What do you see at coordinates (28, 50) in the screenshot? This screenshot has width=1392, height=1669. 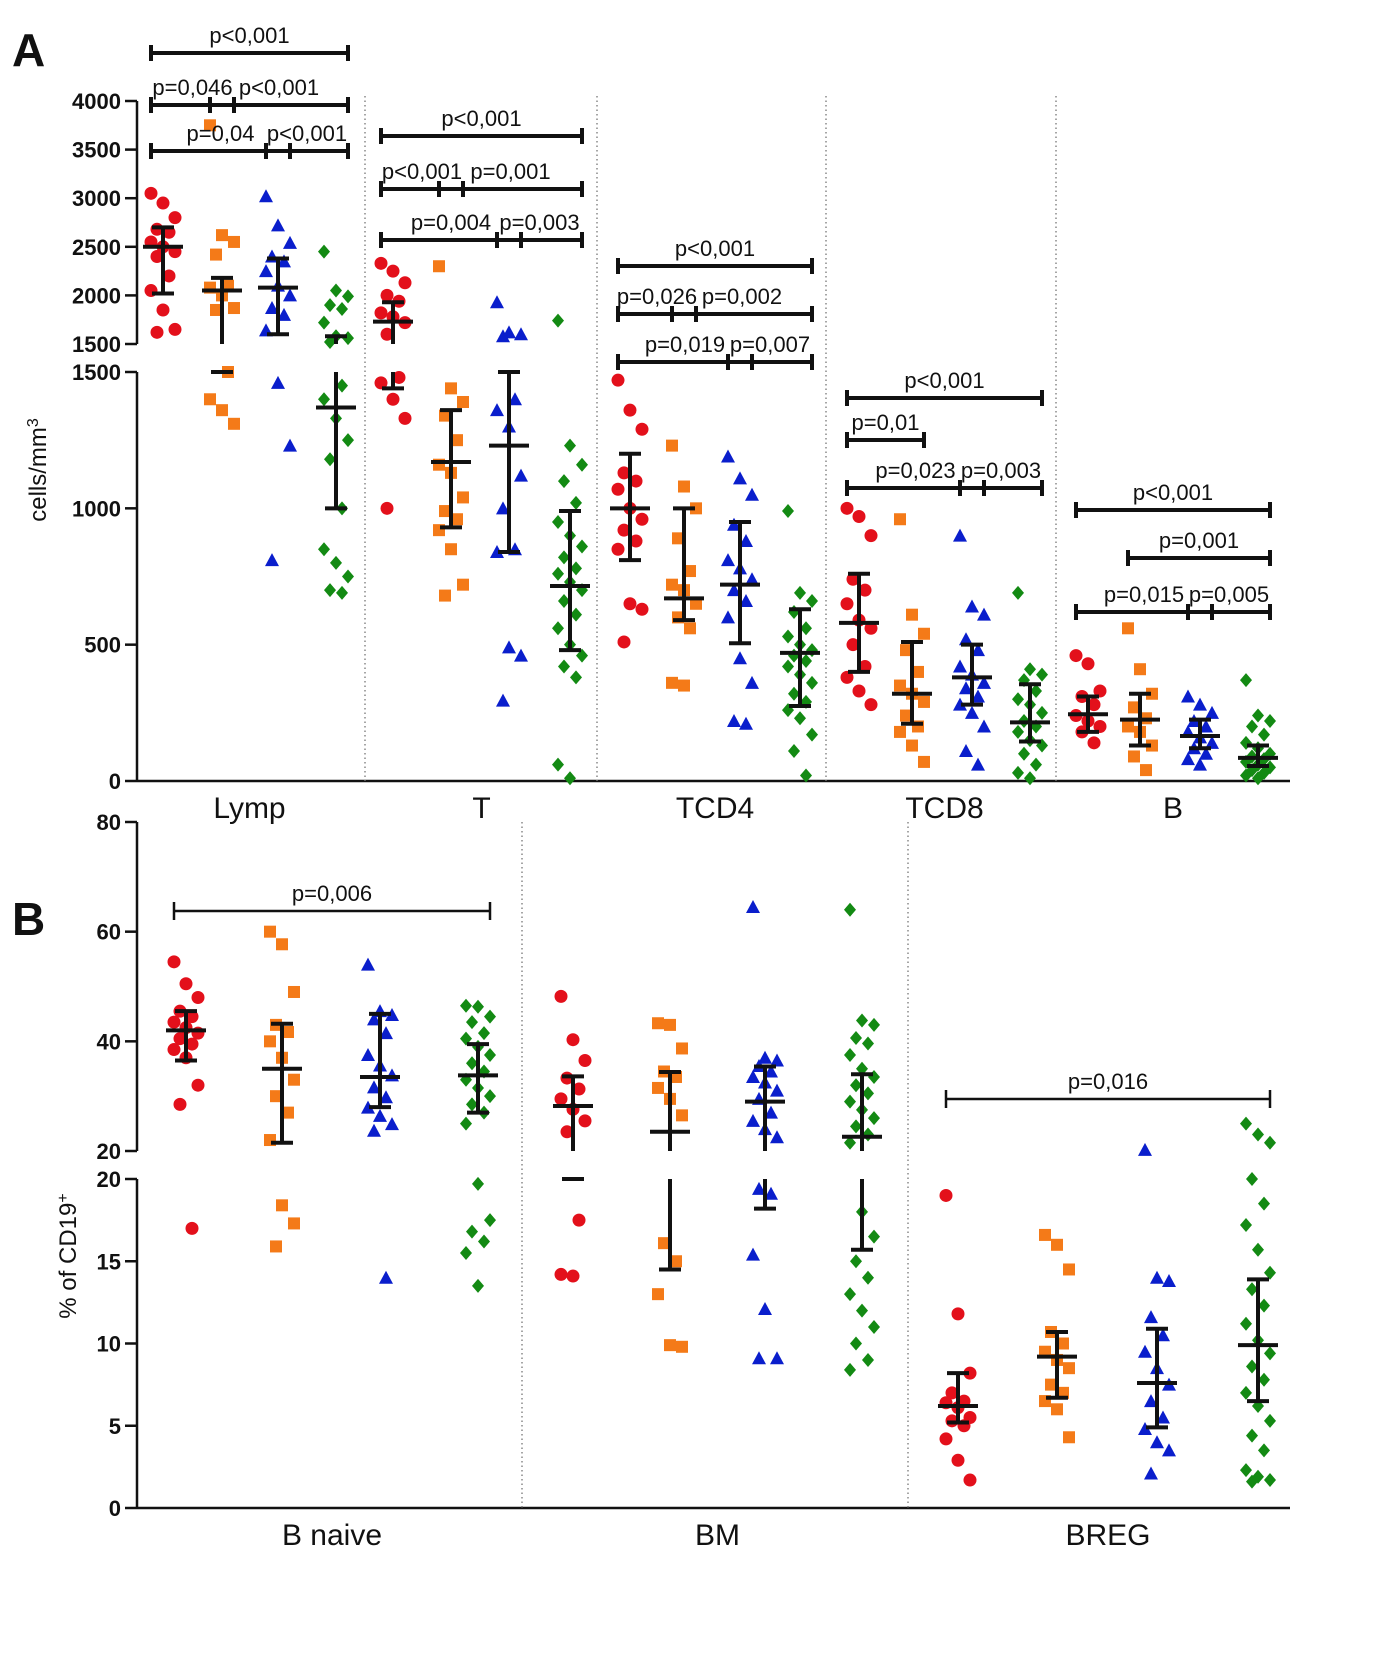 I see `panel-letter-a: A` at bounding box center [28, 50].